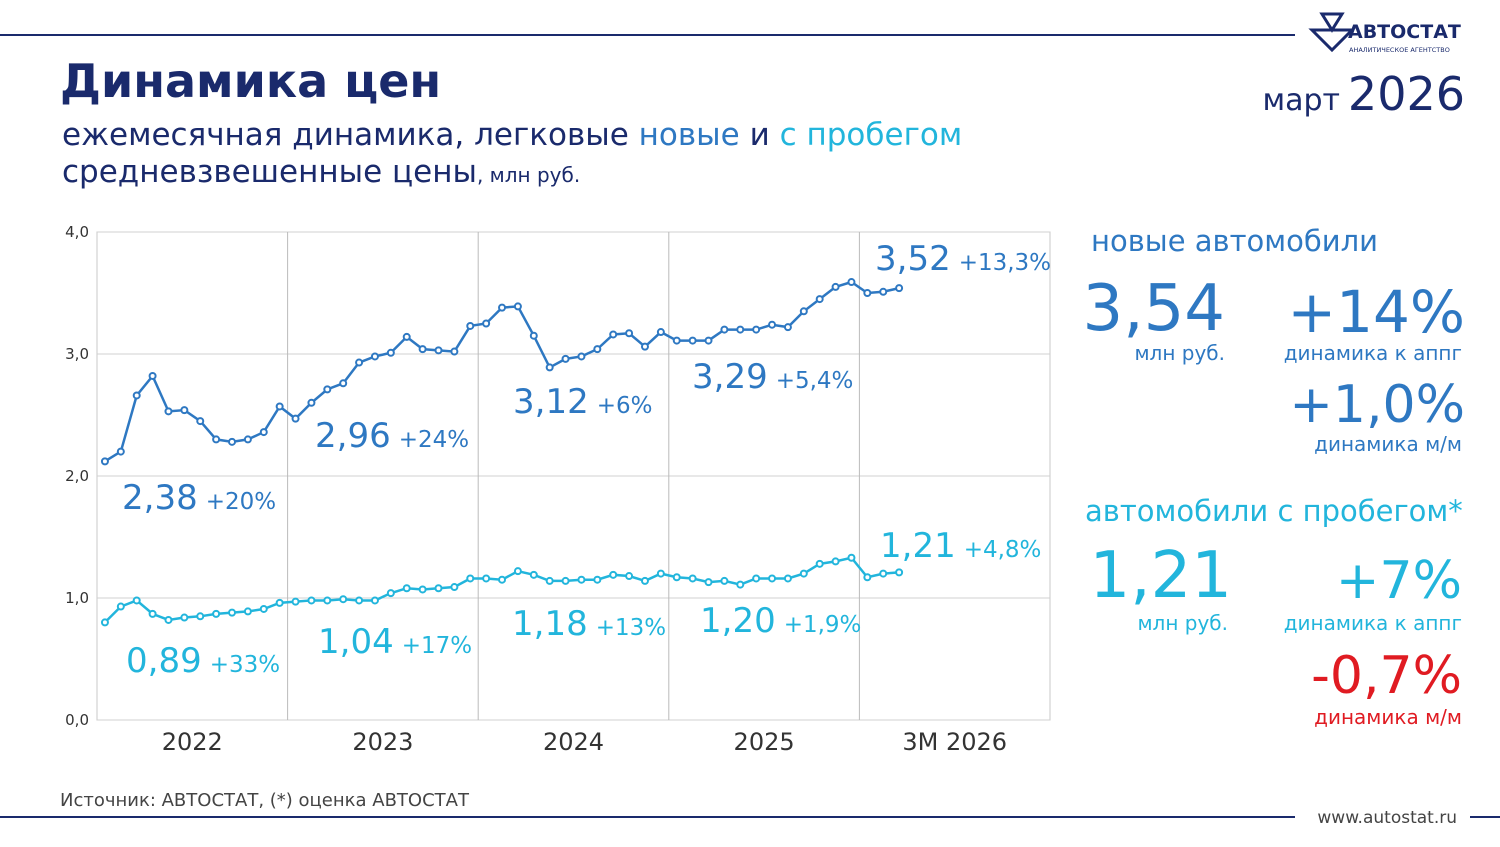 This screenshot has height=847, width=1500. I want to click on x-tick-label: 2023, so click(382, 742).